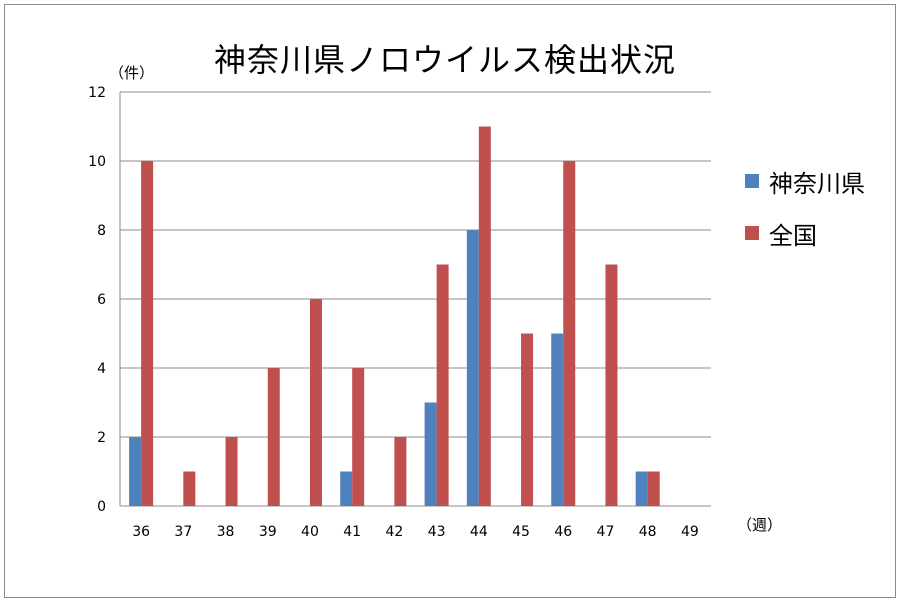 The image size is (902, 605). Describe the element at coordinates (310, 532) in the screenshot. I see `x-tick-label: 40` at that location.